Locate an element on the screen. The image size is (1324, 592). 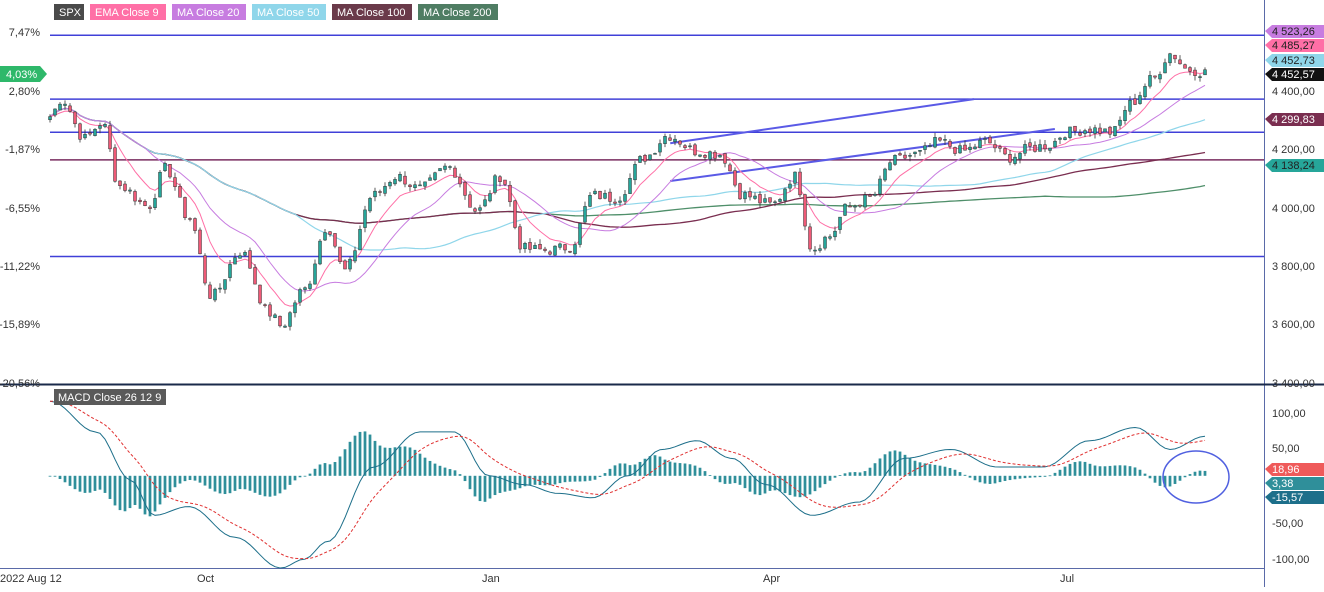
pct-tick: -1,87% is located at coordinates (22, 150).